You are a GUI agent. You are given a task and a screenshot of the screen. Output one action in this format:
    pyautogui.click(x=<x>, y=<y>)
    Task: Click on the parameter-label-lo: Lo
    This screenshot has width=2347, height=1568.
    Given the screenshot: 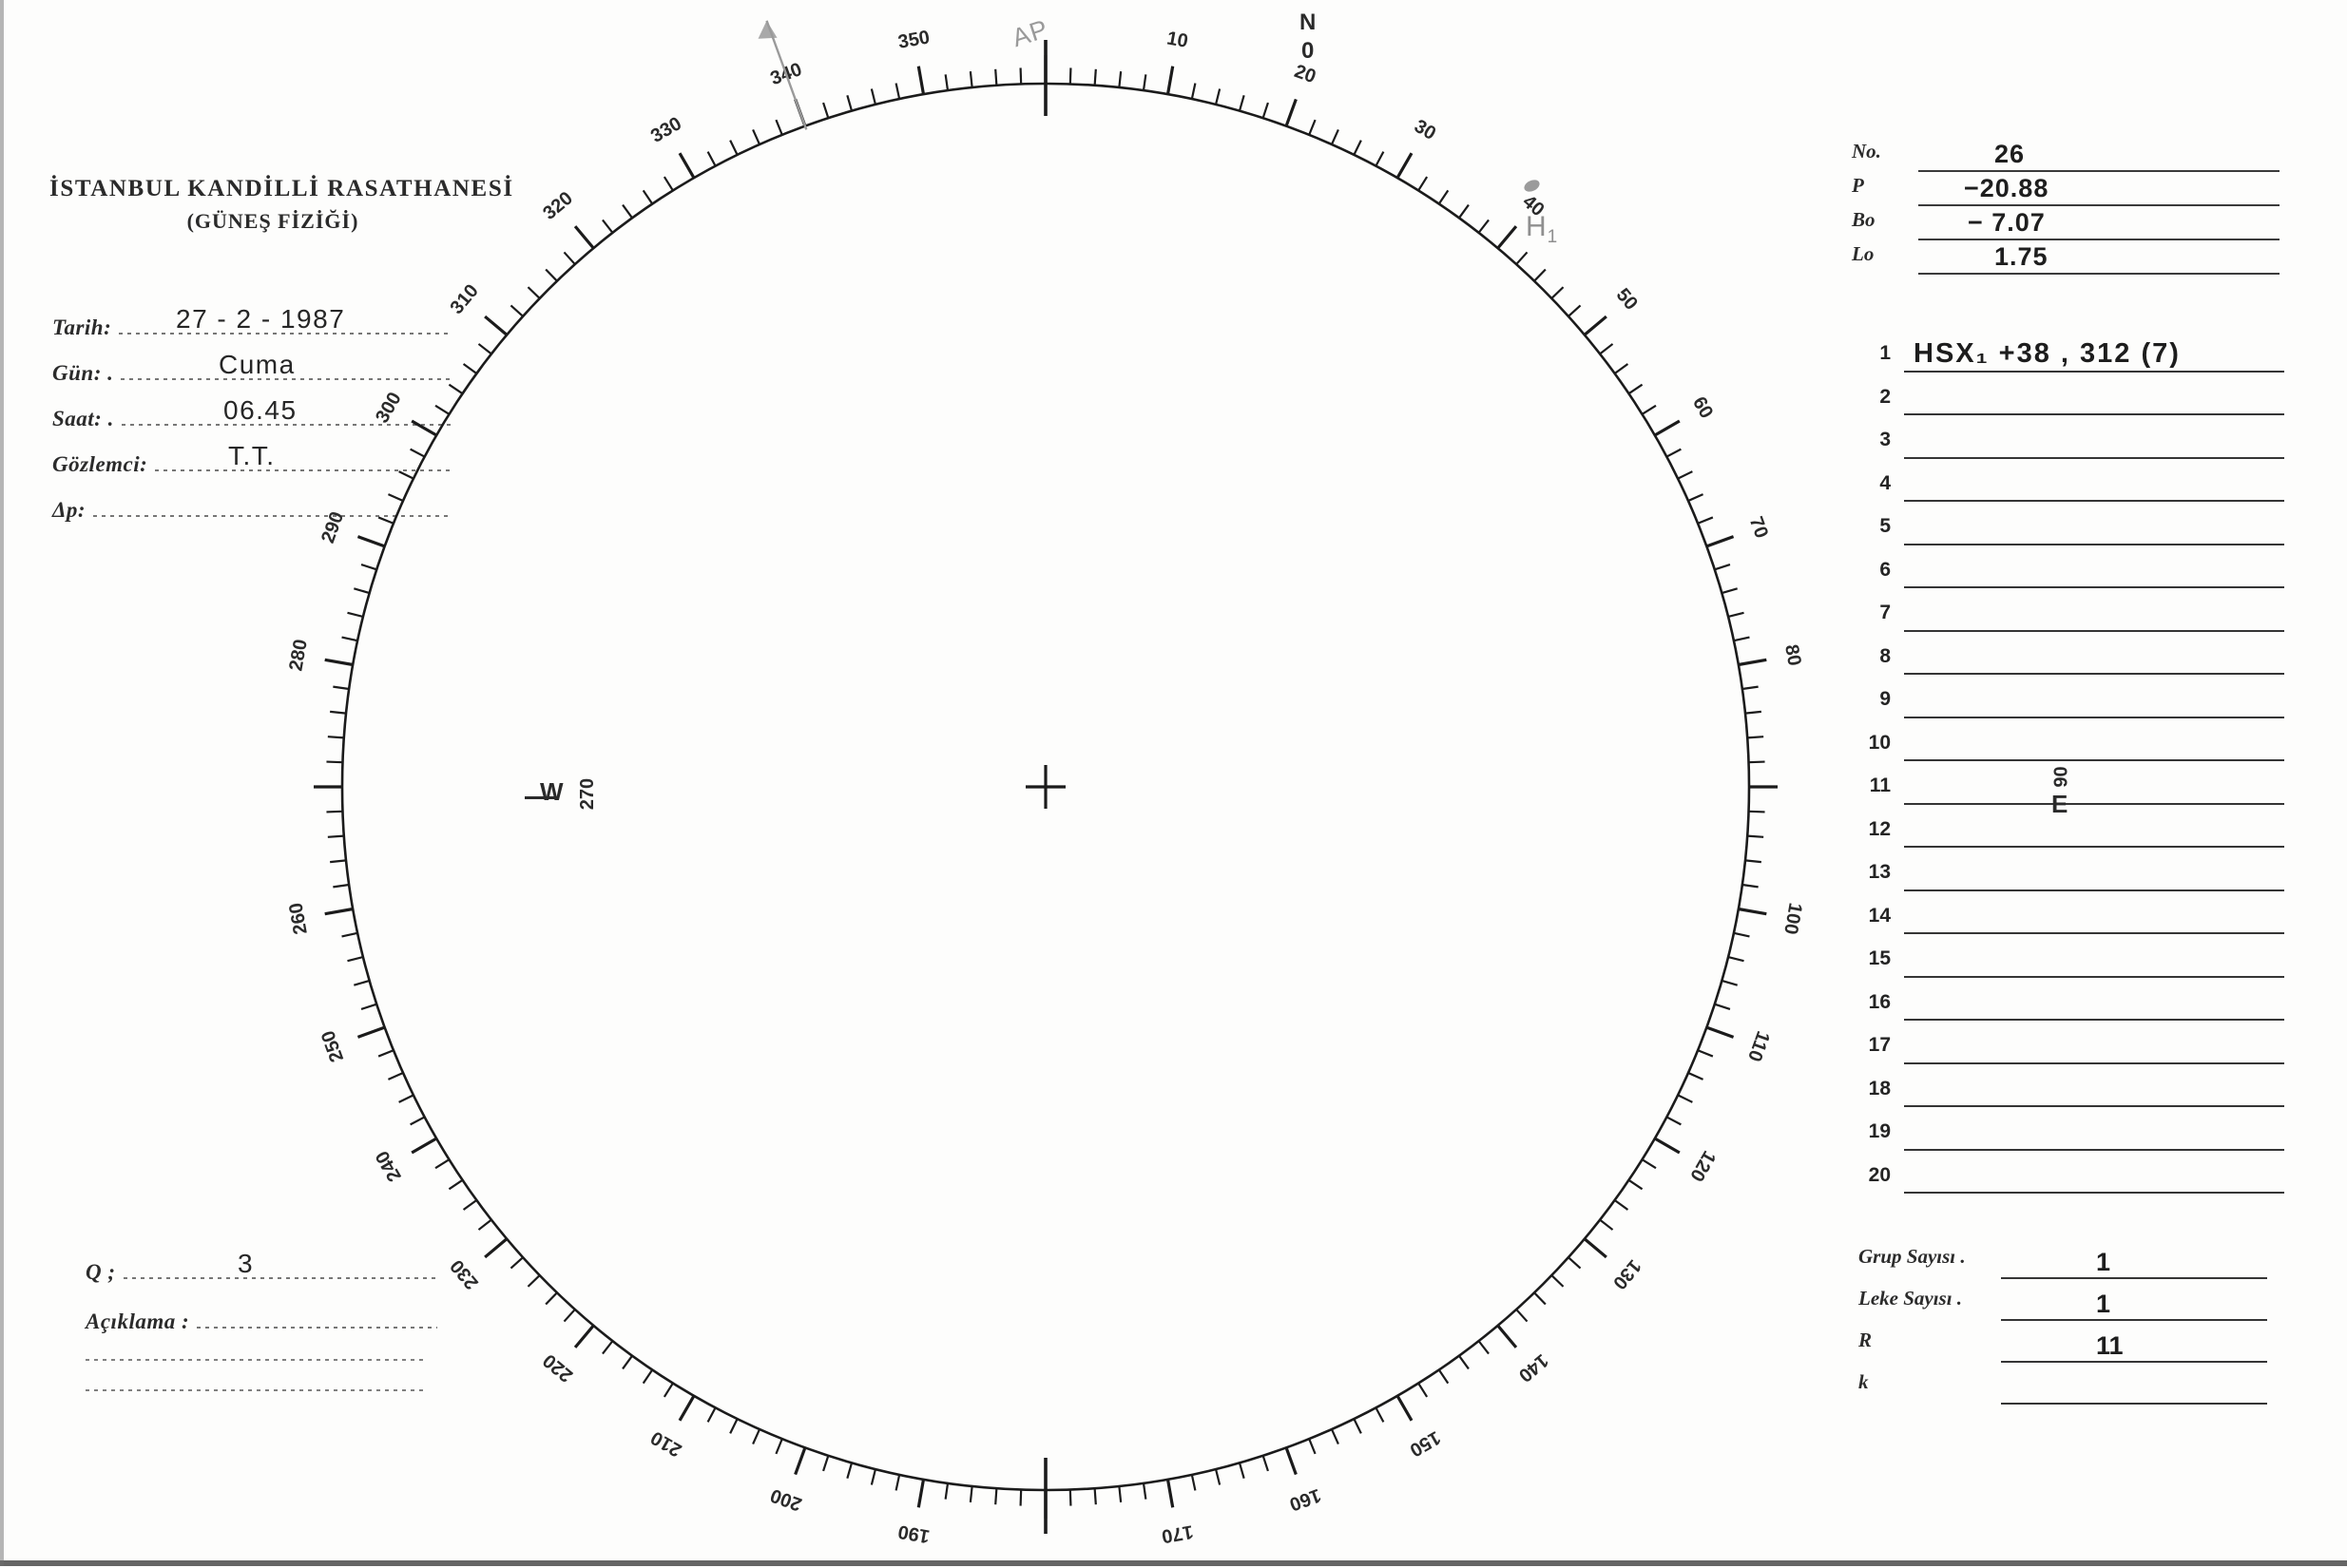 What is the action you would take?
    pyautogui.click(x=1863, y=254)
    